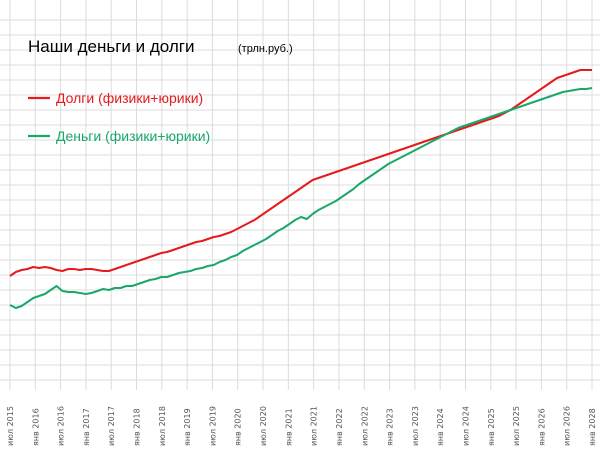  Describe the element at coordinates (111, 426) in the screenshot. I see `x-tick-label: июл 2017` at that location.